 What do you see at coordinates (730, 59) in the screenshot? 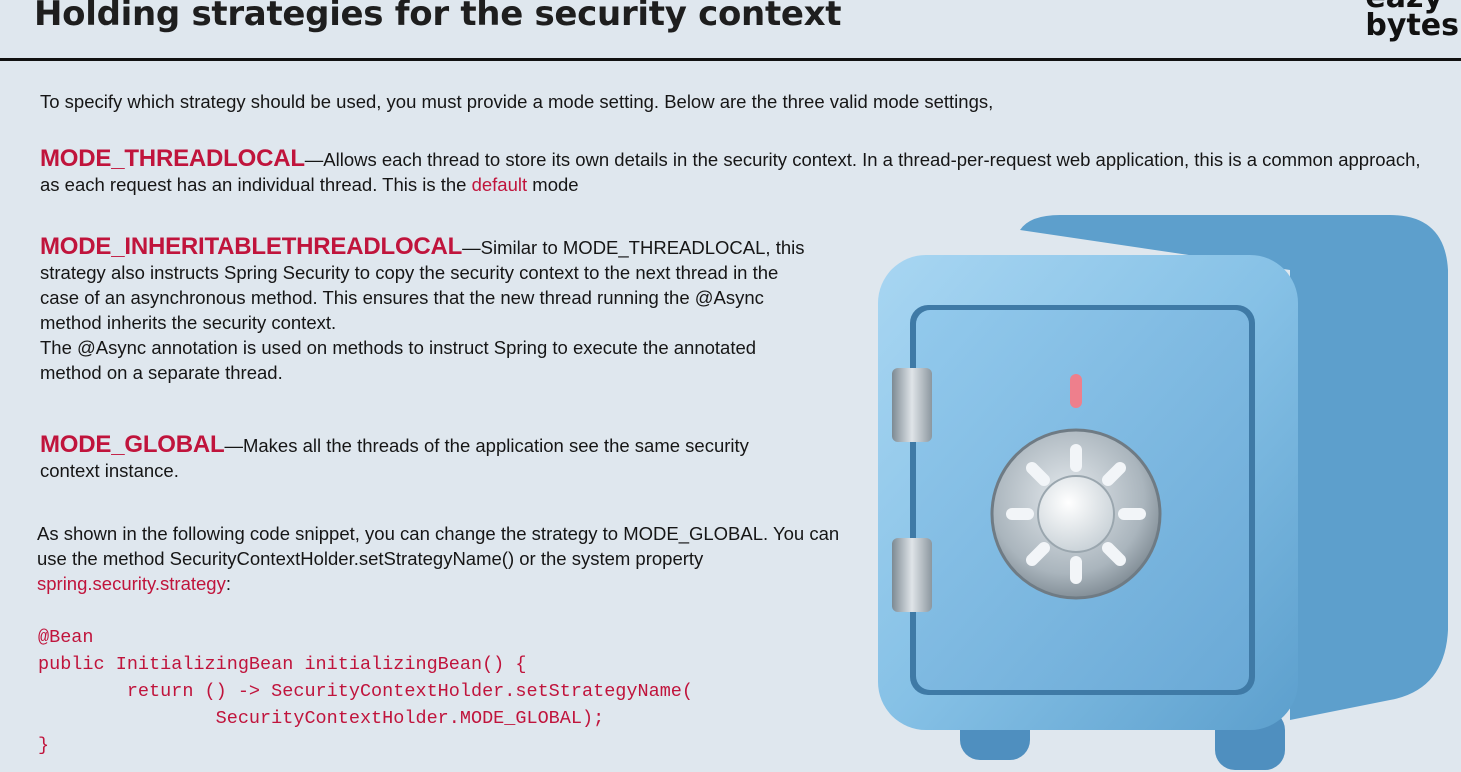
I see `title-divider` at bounding box center [730, 59].